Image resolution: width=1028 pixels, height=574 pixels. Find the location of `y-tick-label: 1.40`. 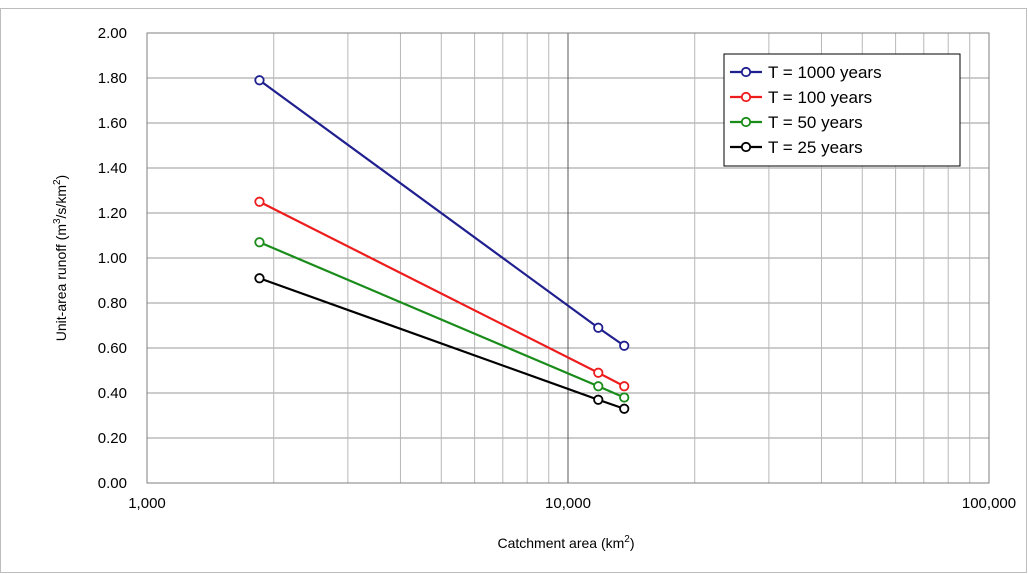

y-tick-label: 1.40 is located at coordinates (112, 168).